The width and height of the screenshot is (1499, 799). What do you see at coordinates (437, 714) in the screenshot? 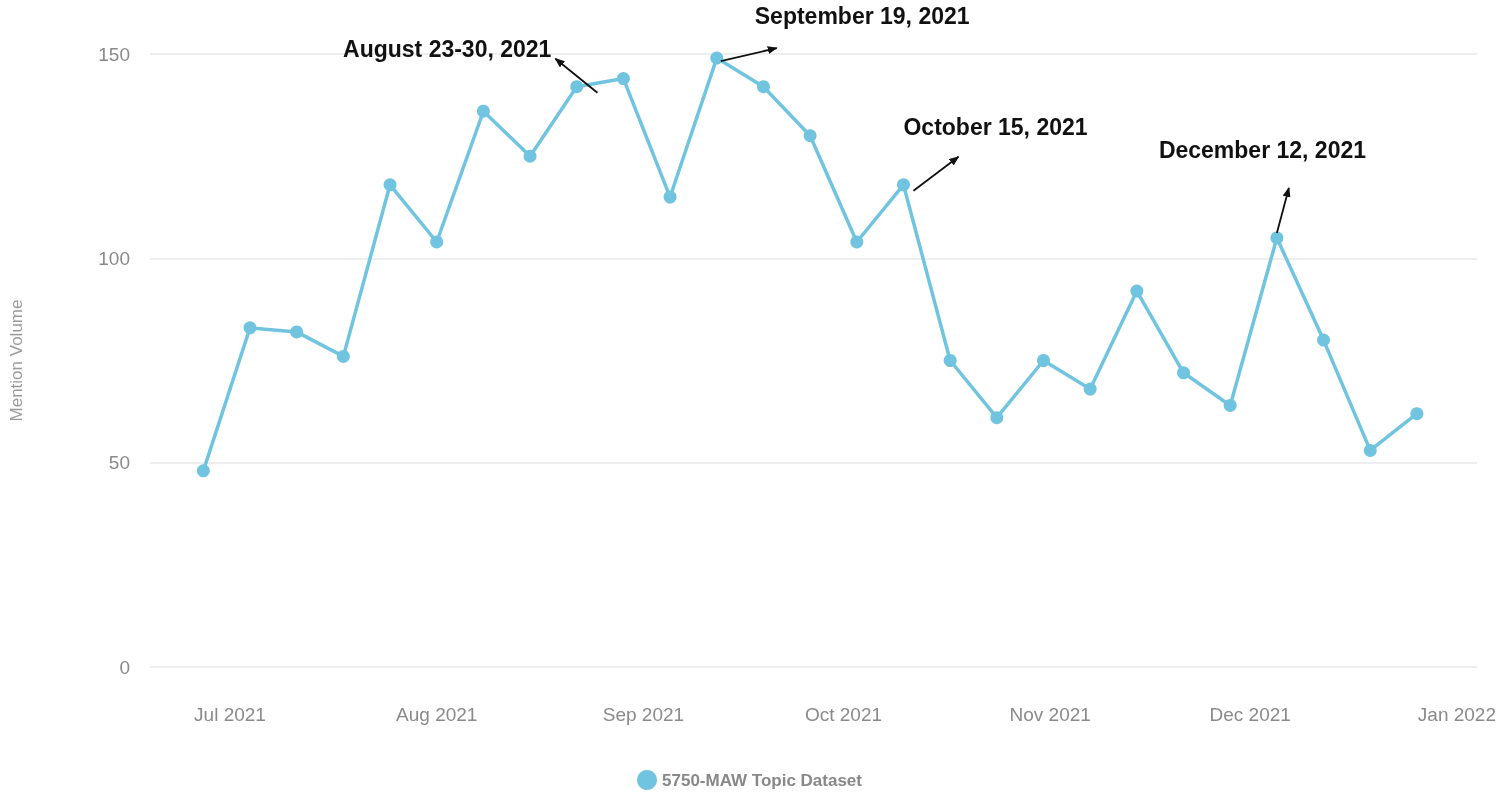
I see `x-tick-label: Aug 2021` at bounding box center [437, 714].